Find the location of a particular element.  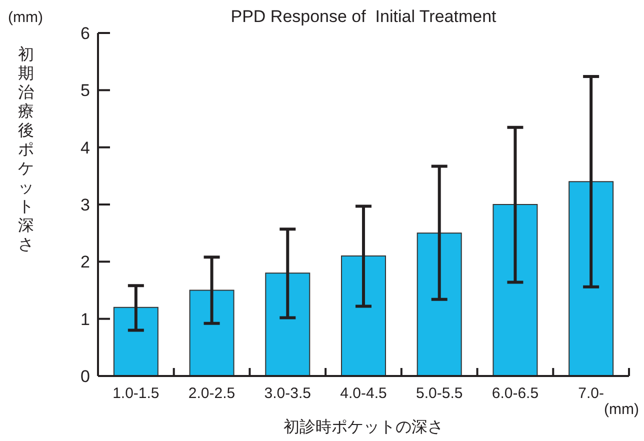

y-tick-label: 6 is located at coordinates (85, 33).